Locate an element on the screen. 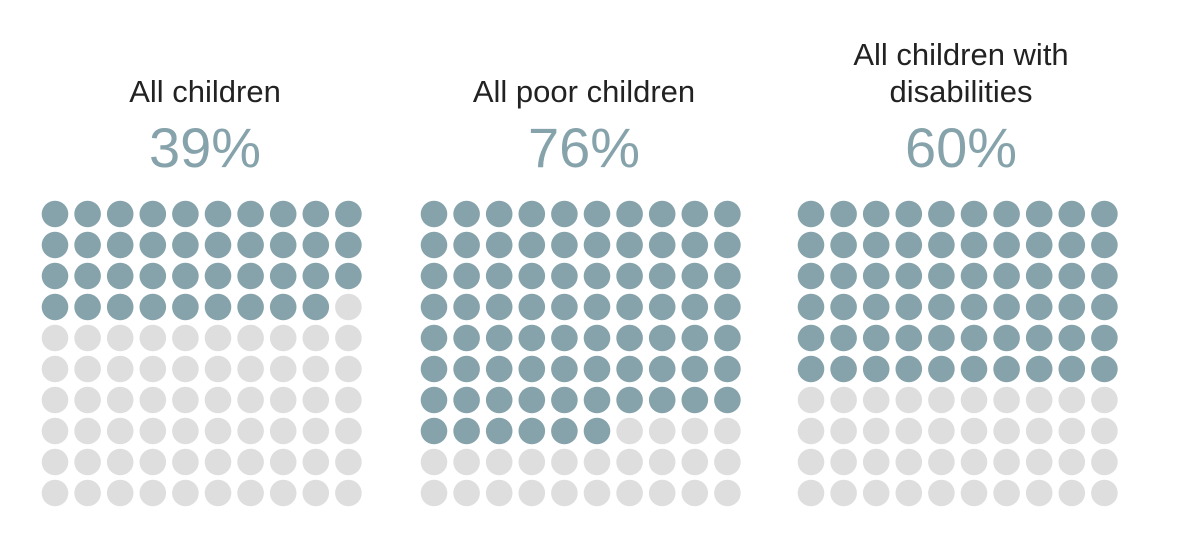 The width and height of the screenshot is (1200, 555). waffle-grid is located at coordinates (201, 353).